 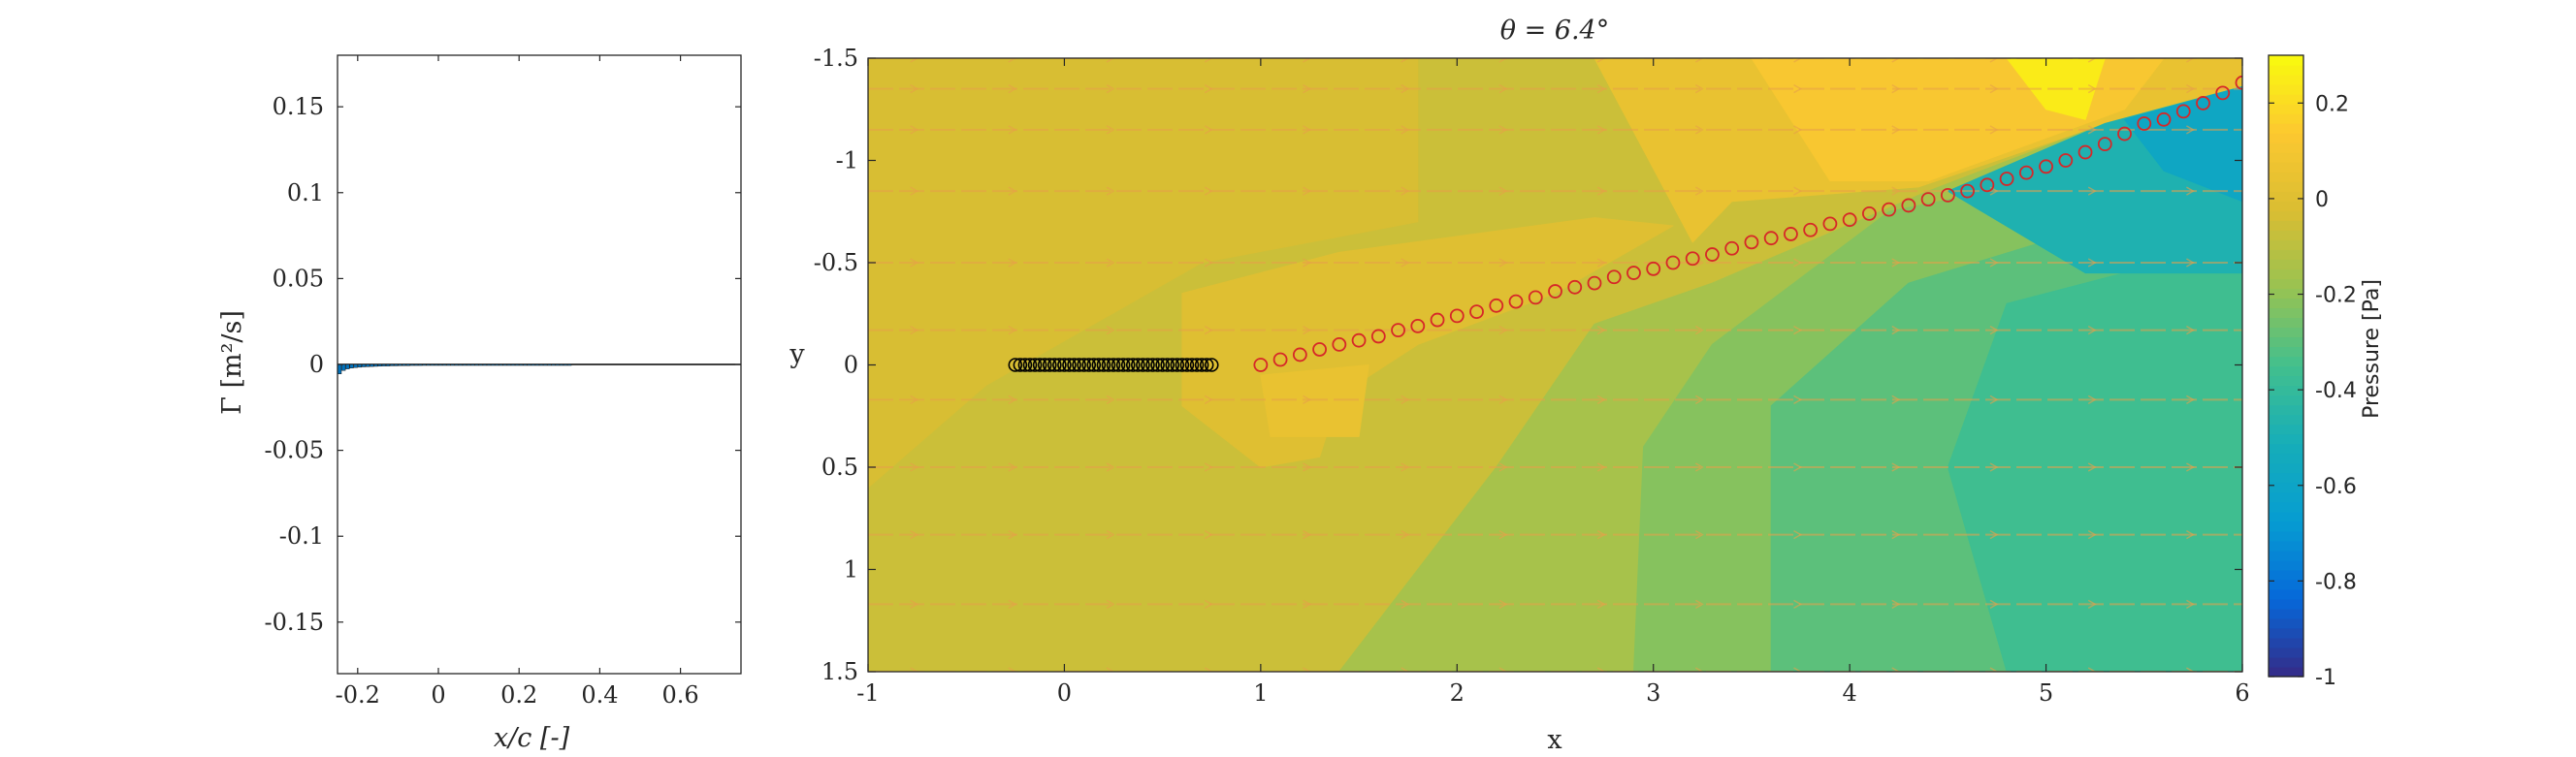 What do you see at coordinates (680, 695) in the screenshot?
I see `ax1-xtick-label: 0.6` at bounding box center [680, 695].